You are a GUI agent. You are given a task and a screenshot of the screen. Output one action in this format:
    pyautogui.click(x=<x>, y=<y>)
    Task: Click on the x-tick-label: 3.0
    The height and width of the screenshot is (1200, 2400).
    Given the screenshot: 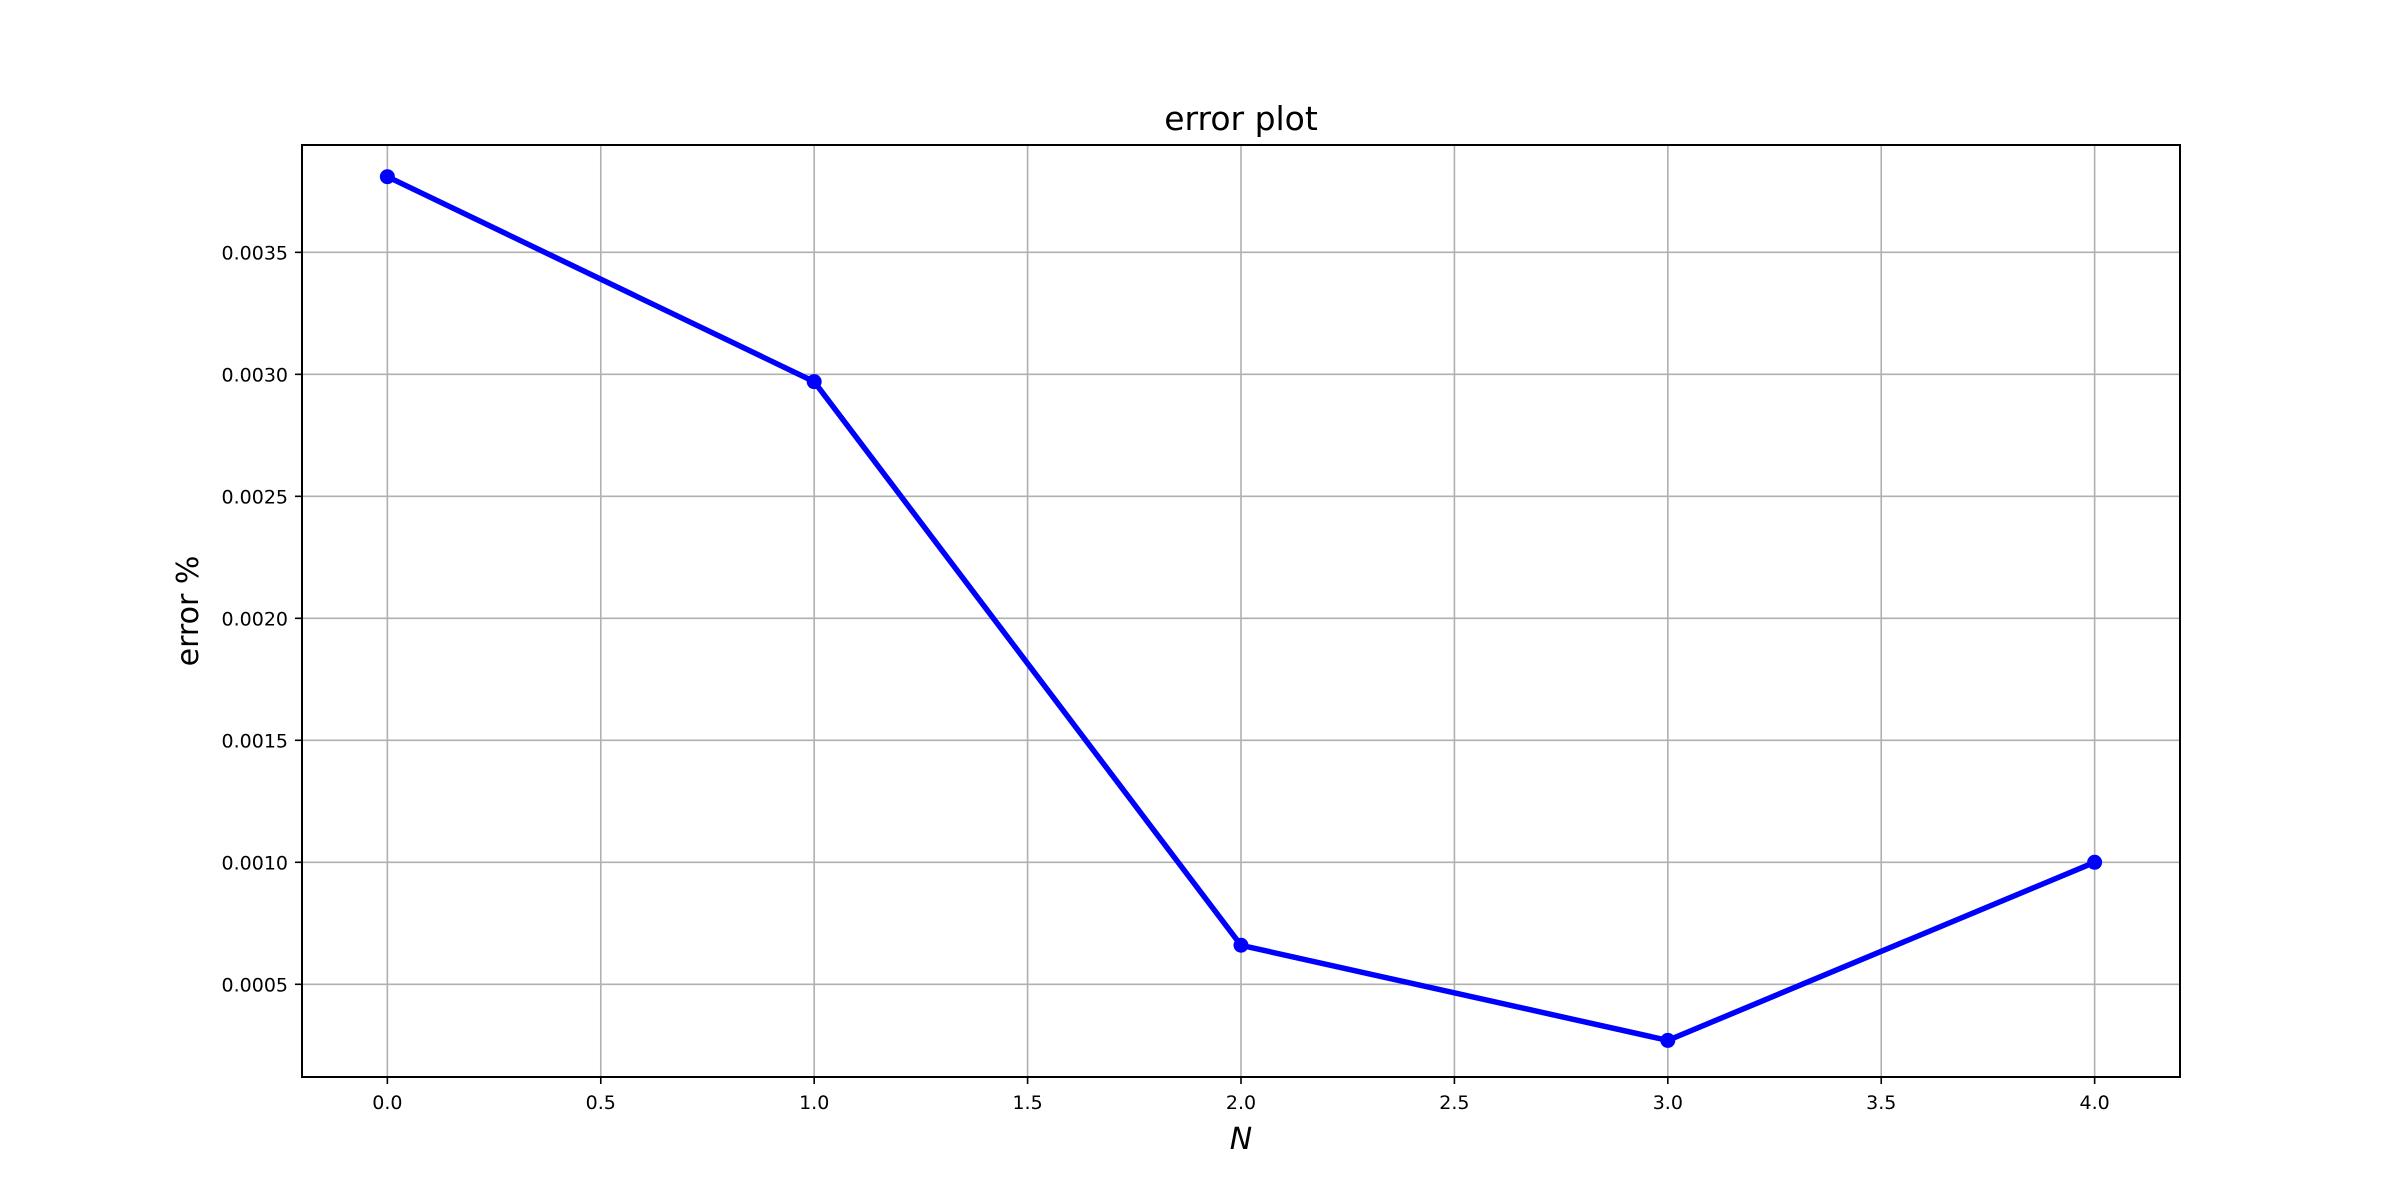 What is the action you would take?
    pyautogui.click(x=1668, y=1103)
    